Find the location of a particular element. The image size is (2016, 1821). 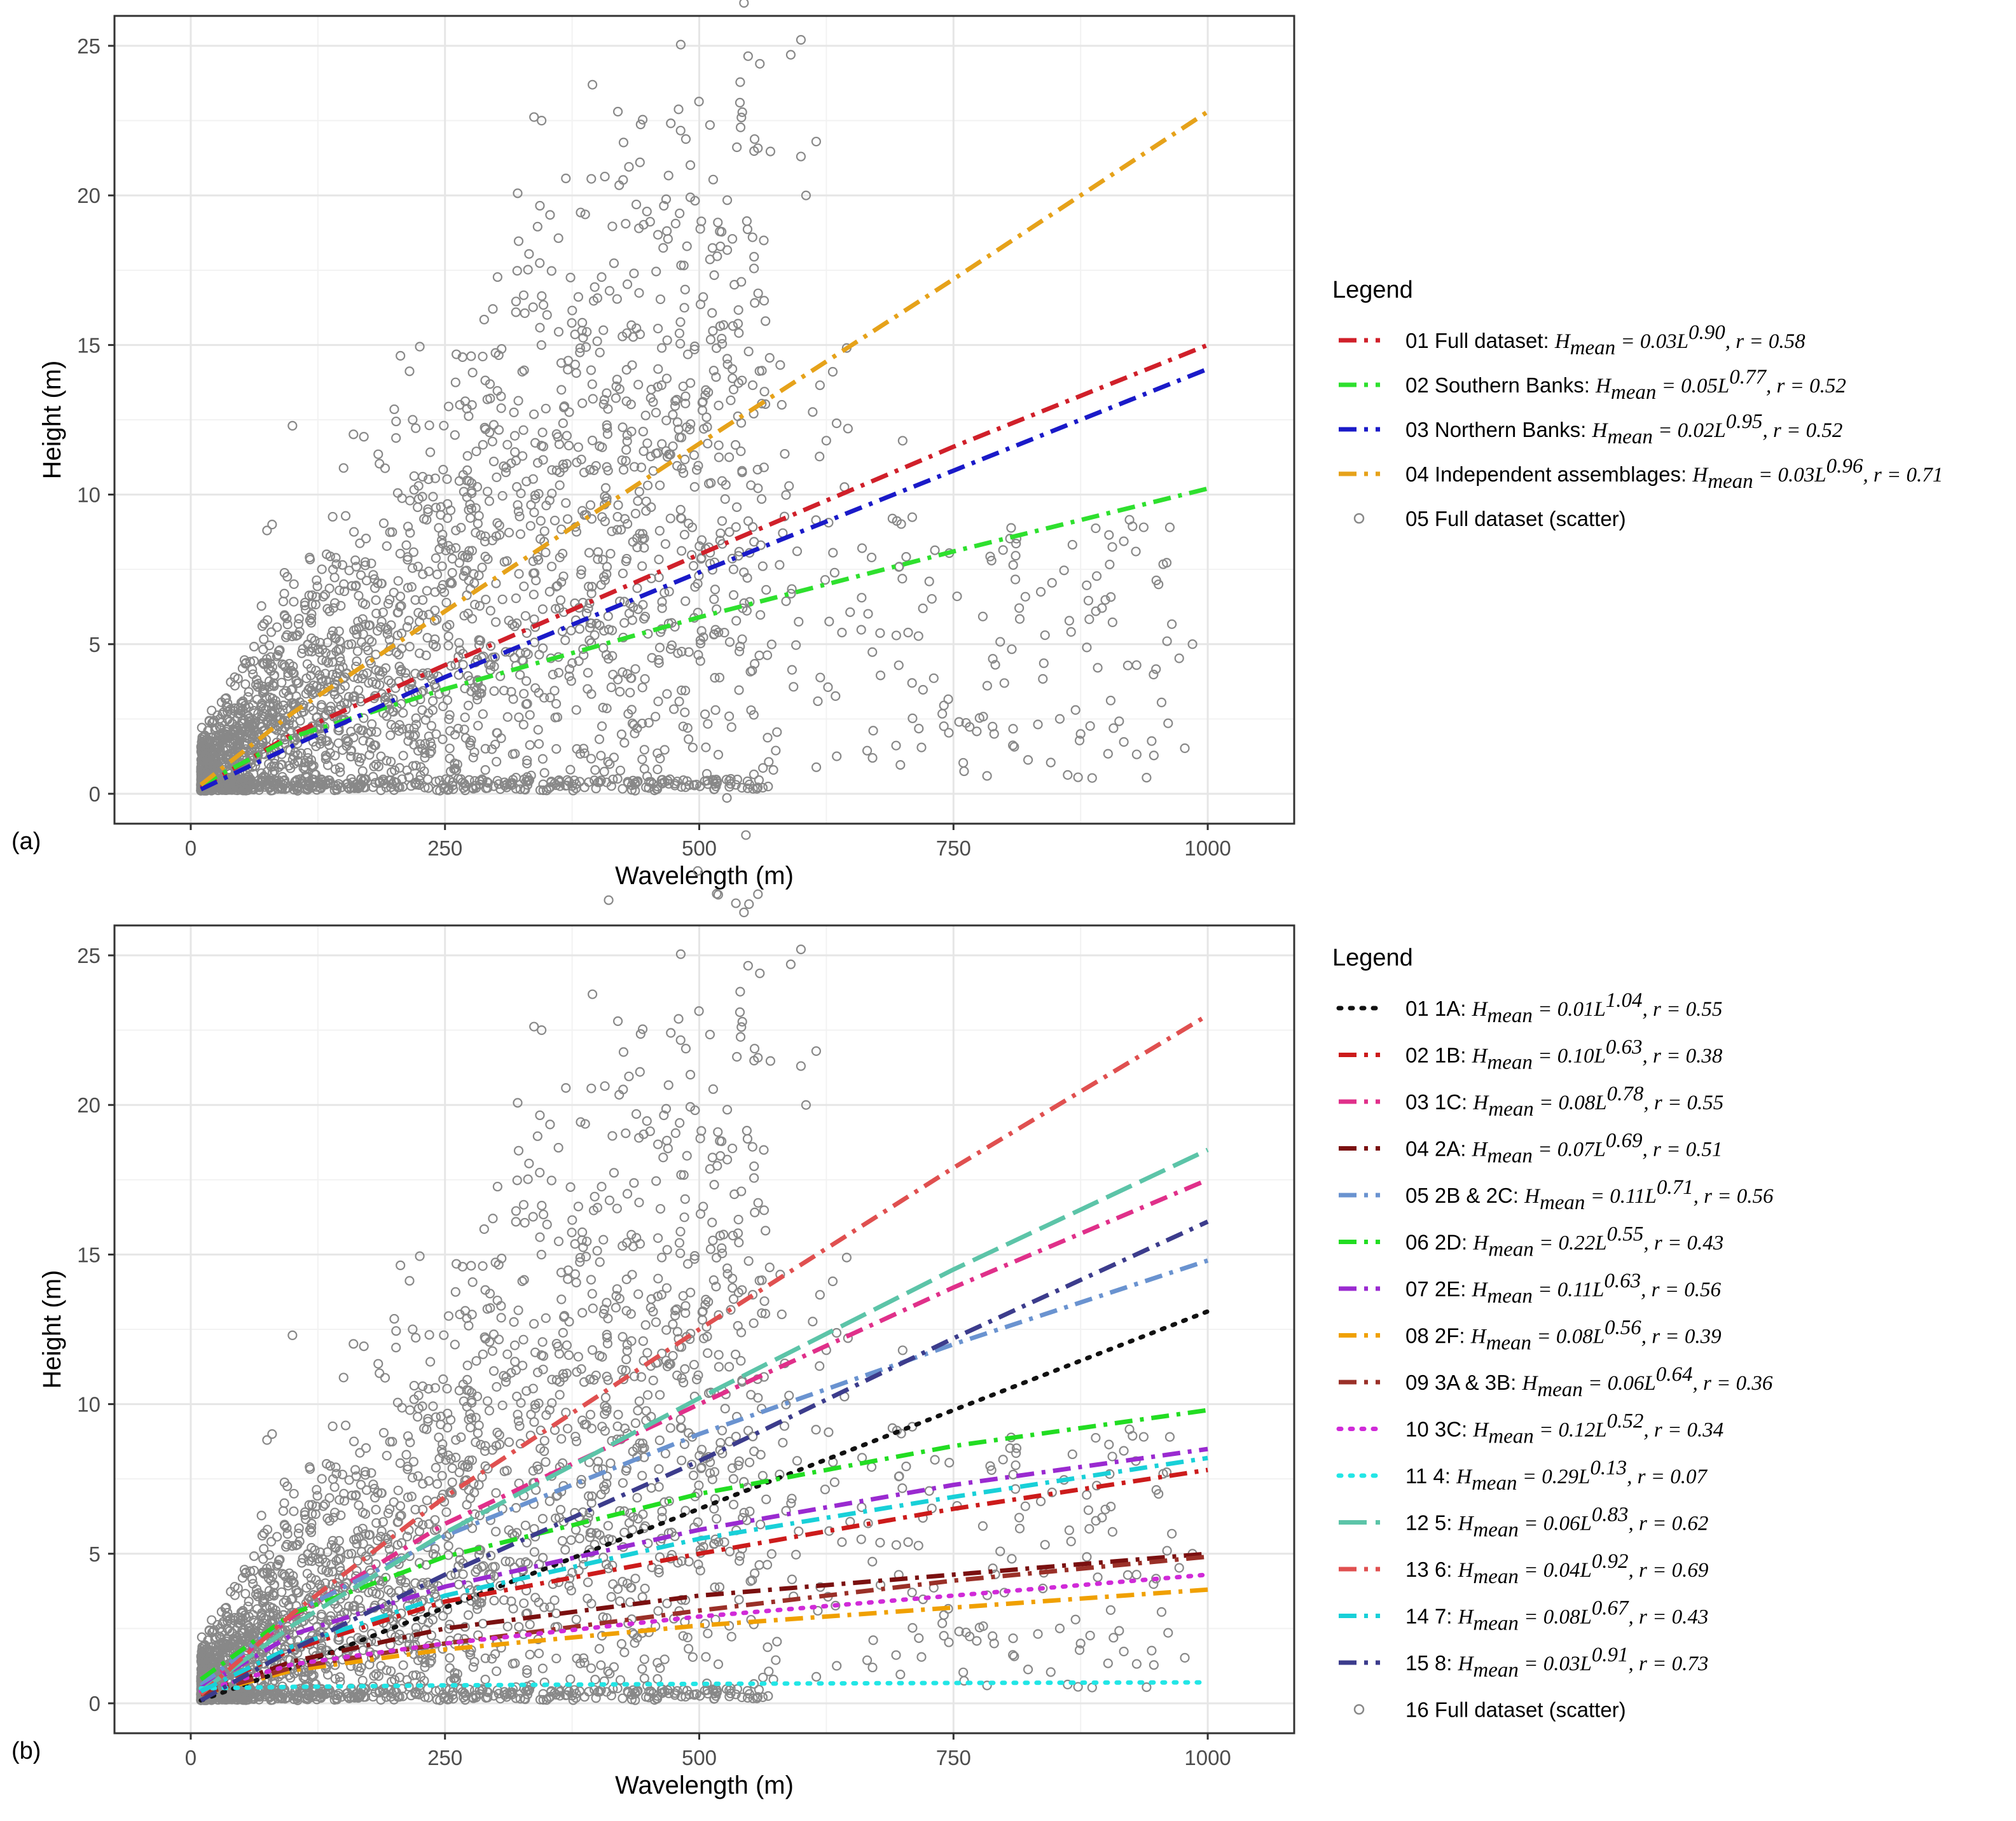

legend-eq-h: H is located at coordinates (1600, 430).